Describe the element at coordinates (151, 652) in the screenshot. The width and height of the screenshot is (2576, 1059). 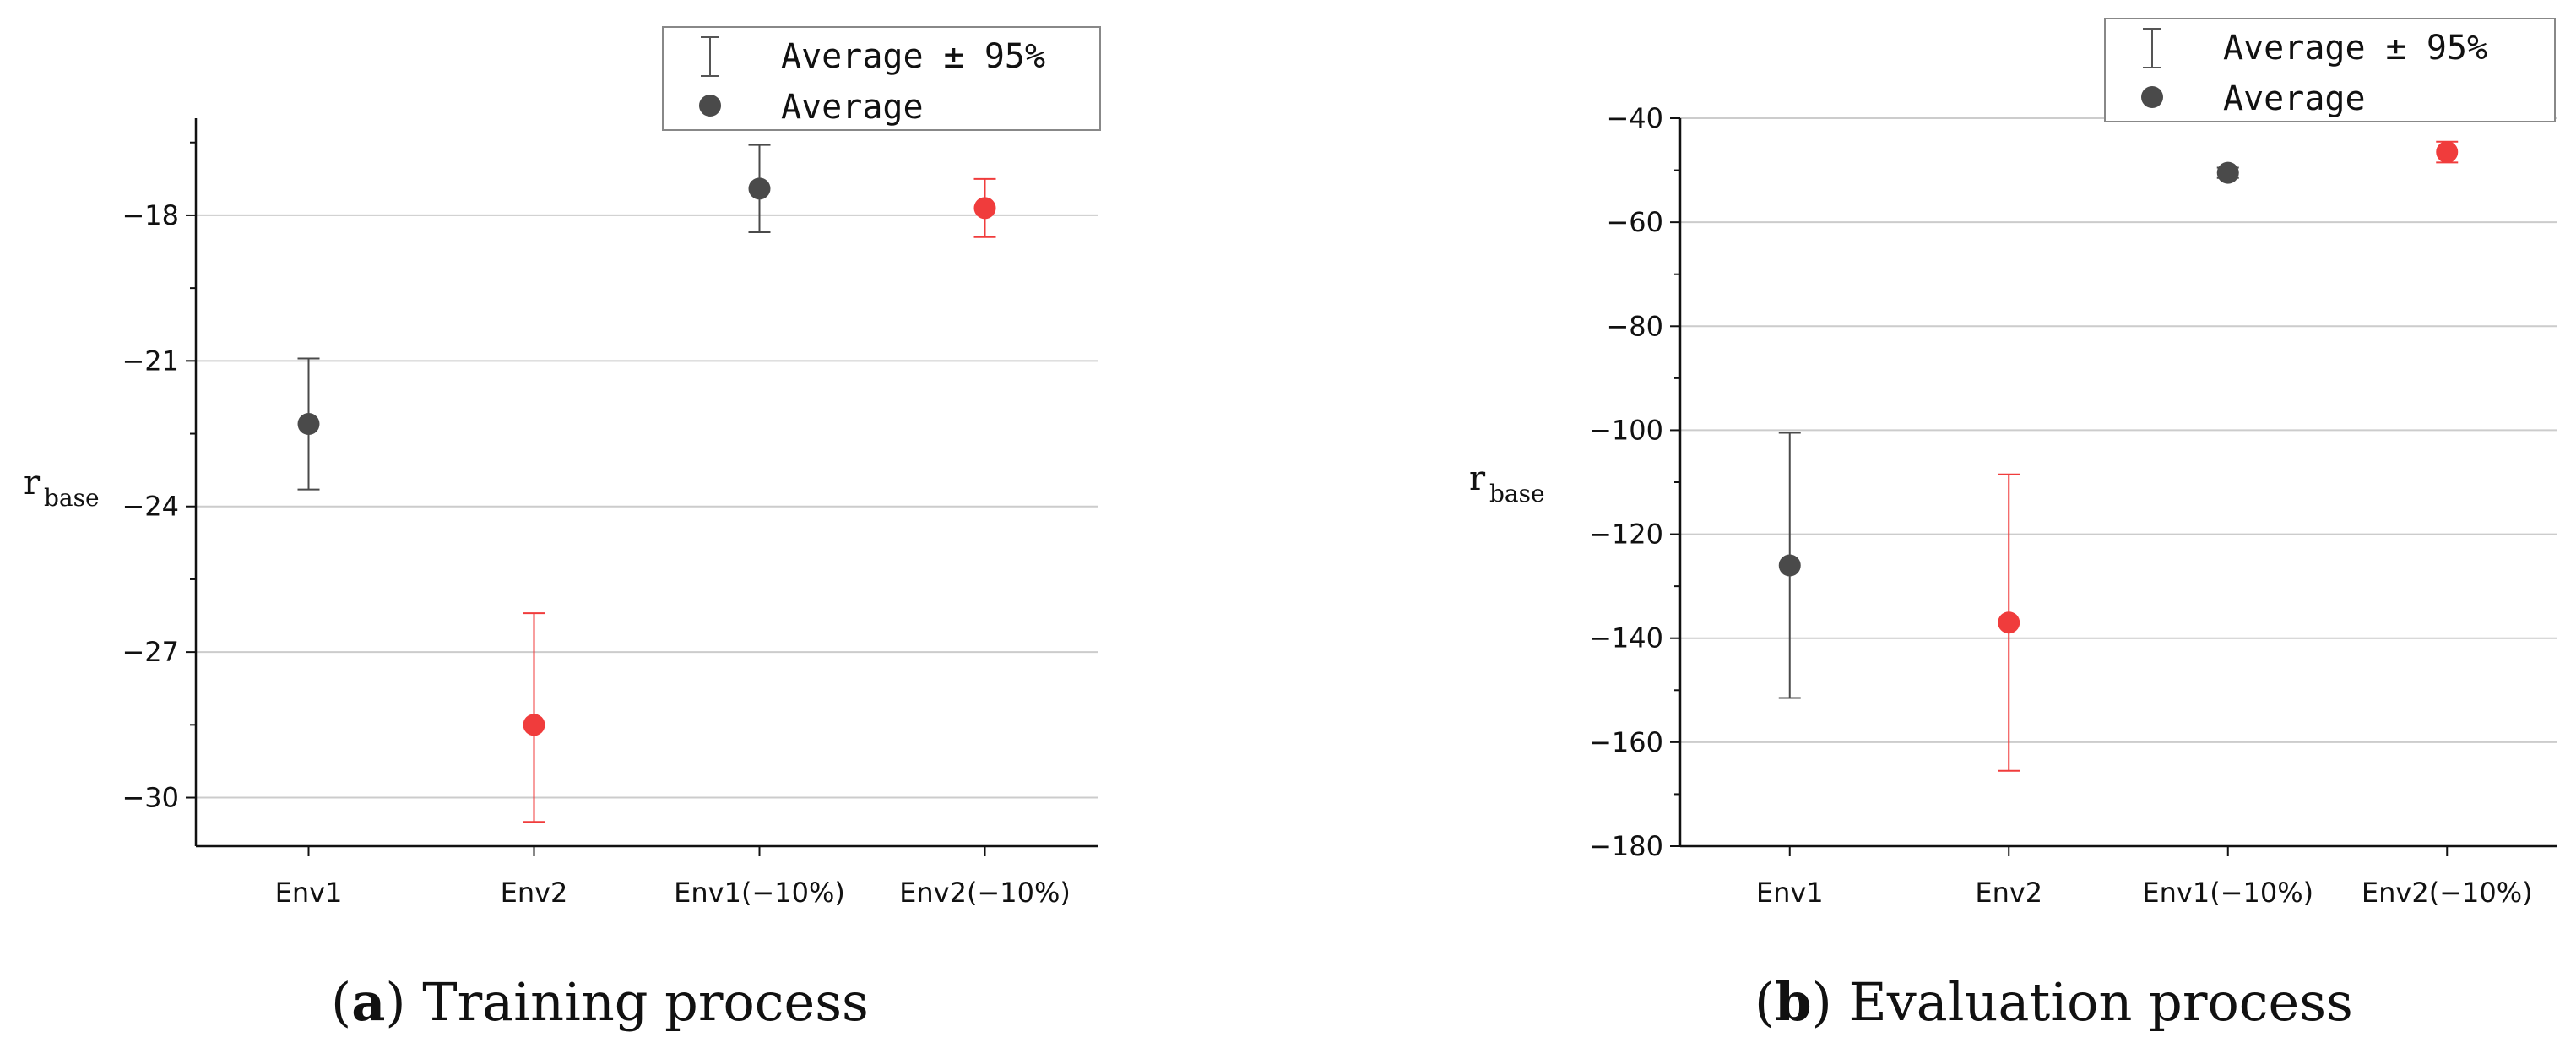
I see `y-tick-label: −27` at that location.